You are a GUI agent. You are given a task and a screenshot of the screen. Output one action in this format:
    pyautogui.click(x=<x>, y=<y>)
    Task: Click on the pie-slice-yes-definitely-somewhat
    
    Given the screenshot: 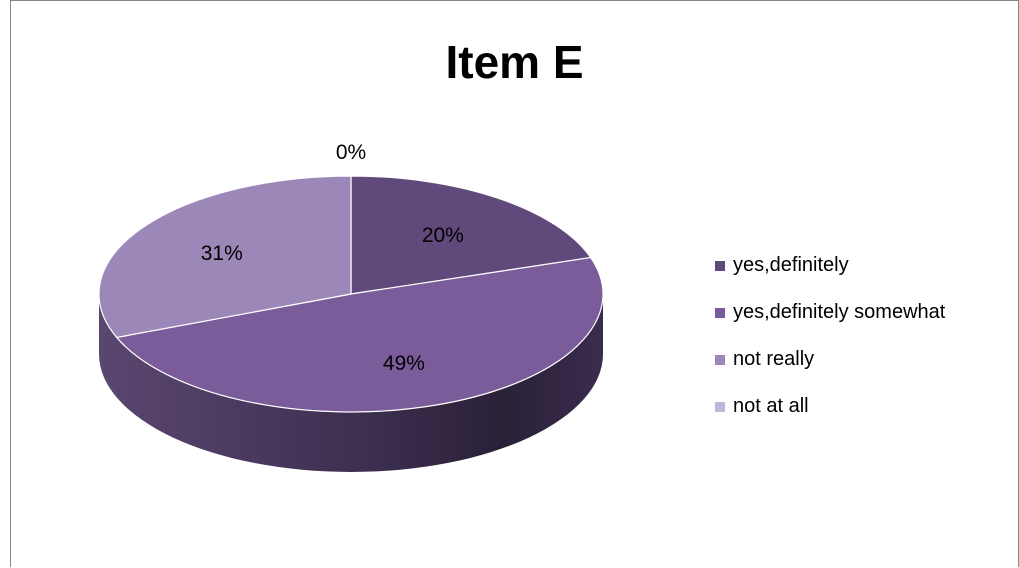 What is the action you would take?
    pyautogui.click(x=359, y=334)
    